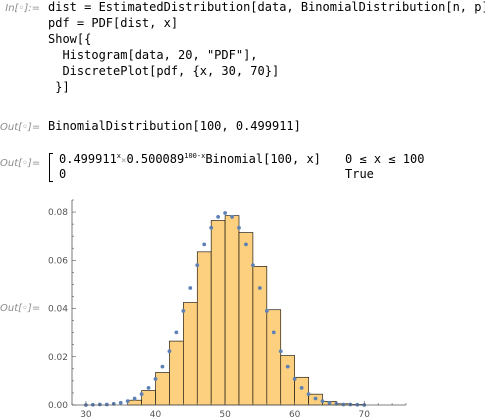 Image resolution: width=485 pixels, height=418 pixels. What do you see at coordinates (295, 414) in the screenshot?
I see `x-tick-label: 60` at bounding box center [295, 414].